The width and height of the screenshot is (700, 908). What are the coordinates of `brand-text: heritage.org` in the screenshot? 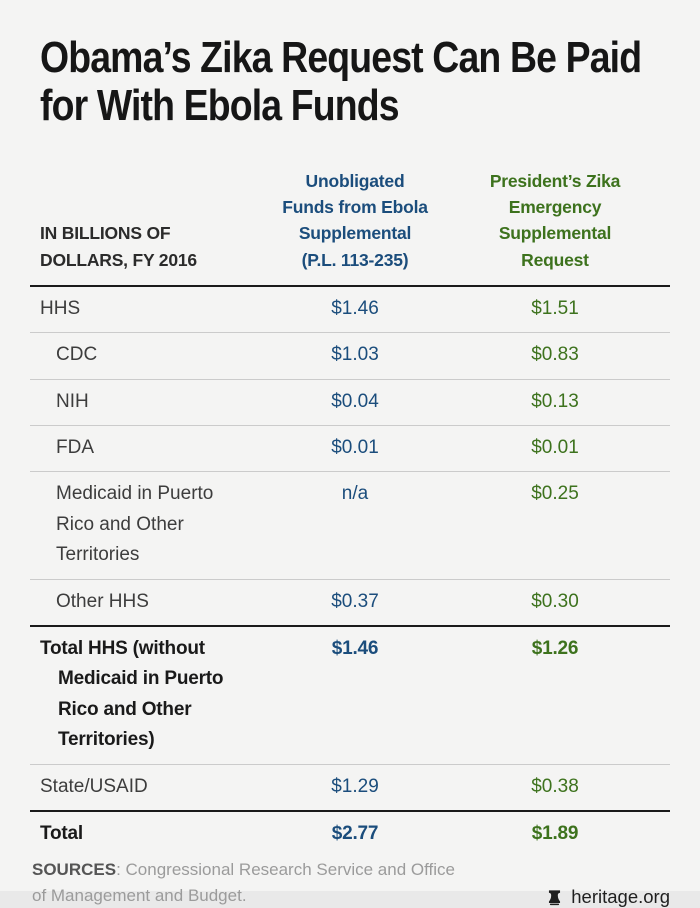 It's located at (620, 897).